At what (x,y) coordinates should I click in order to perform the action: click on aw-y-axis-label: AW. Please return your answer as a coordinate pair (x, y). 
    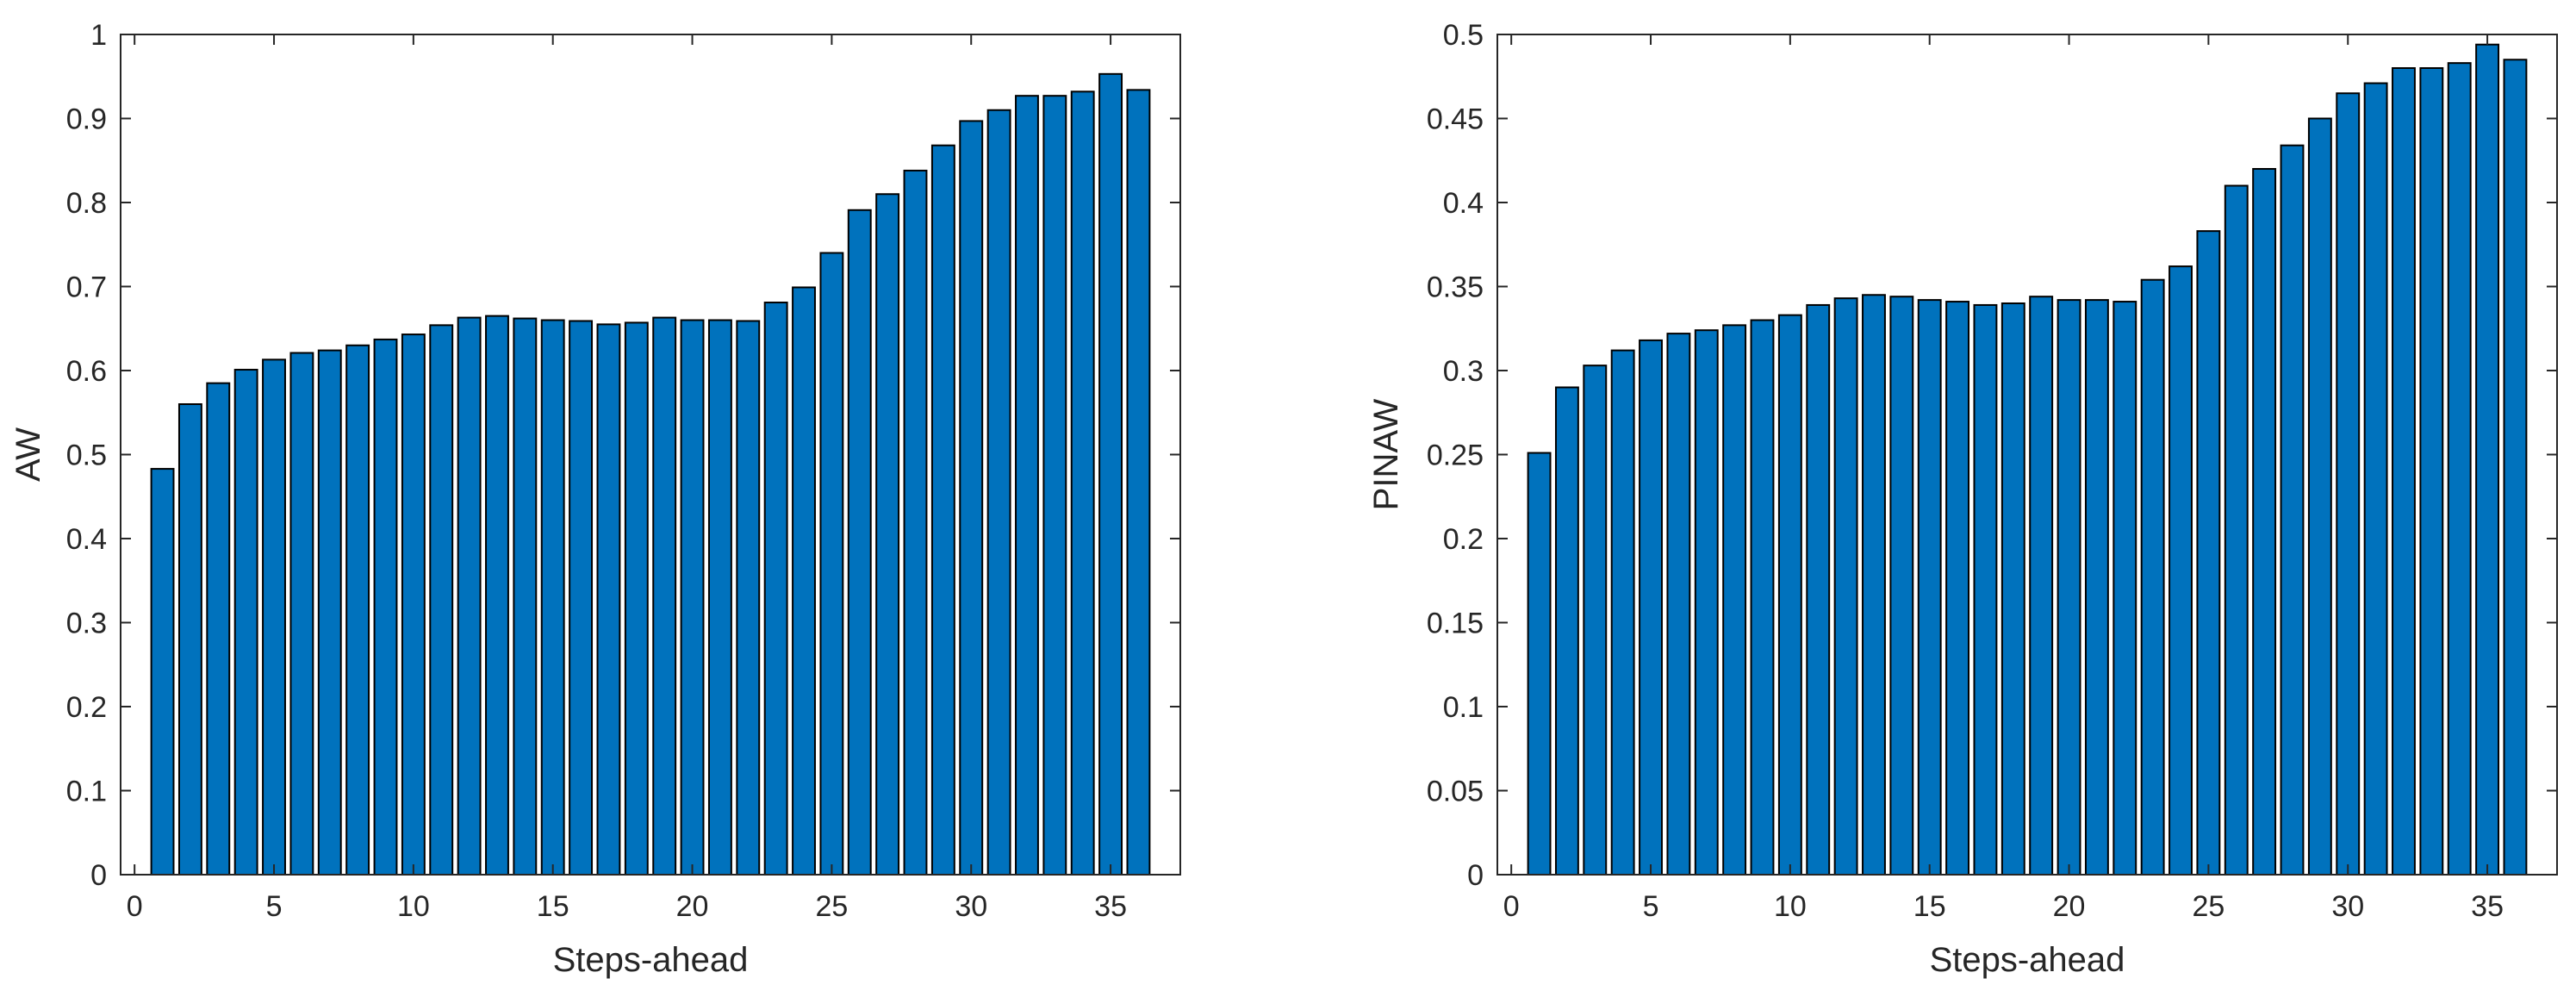
    Looking at the image, I should click on (28, 454).